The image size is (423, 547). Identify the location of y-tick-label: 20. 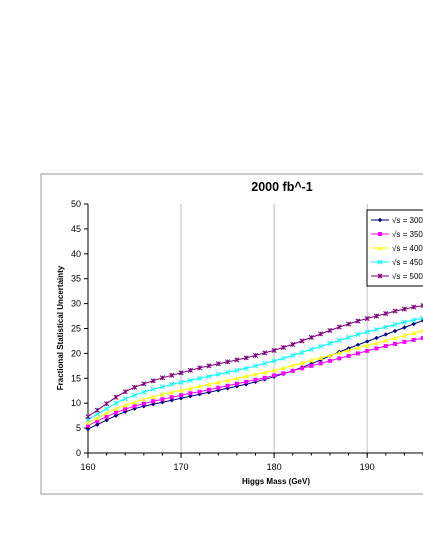
(76, 353).